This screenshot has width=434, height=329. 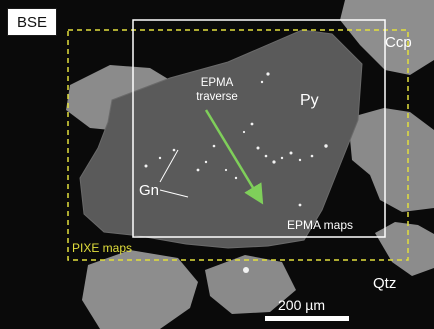 I want to click on mineral-label-pyrite: Py, so click(x=309, y=100).